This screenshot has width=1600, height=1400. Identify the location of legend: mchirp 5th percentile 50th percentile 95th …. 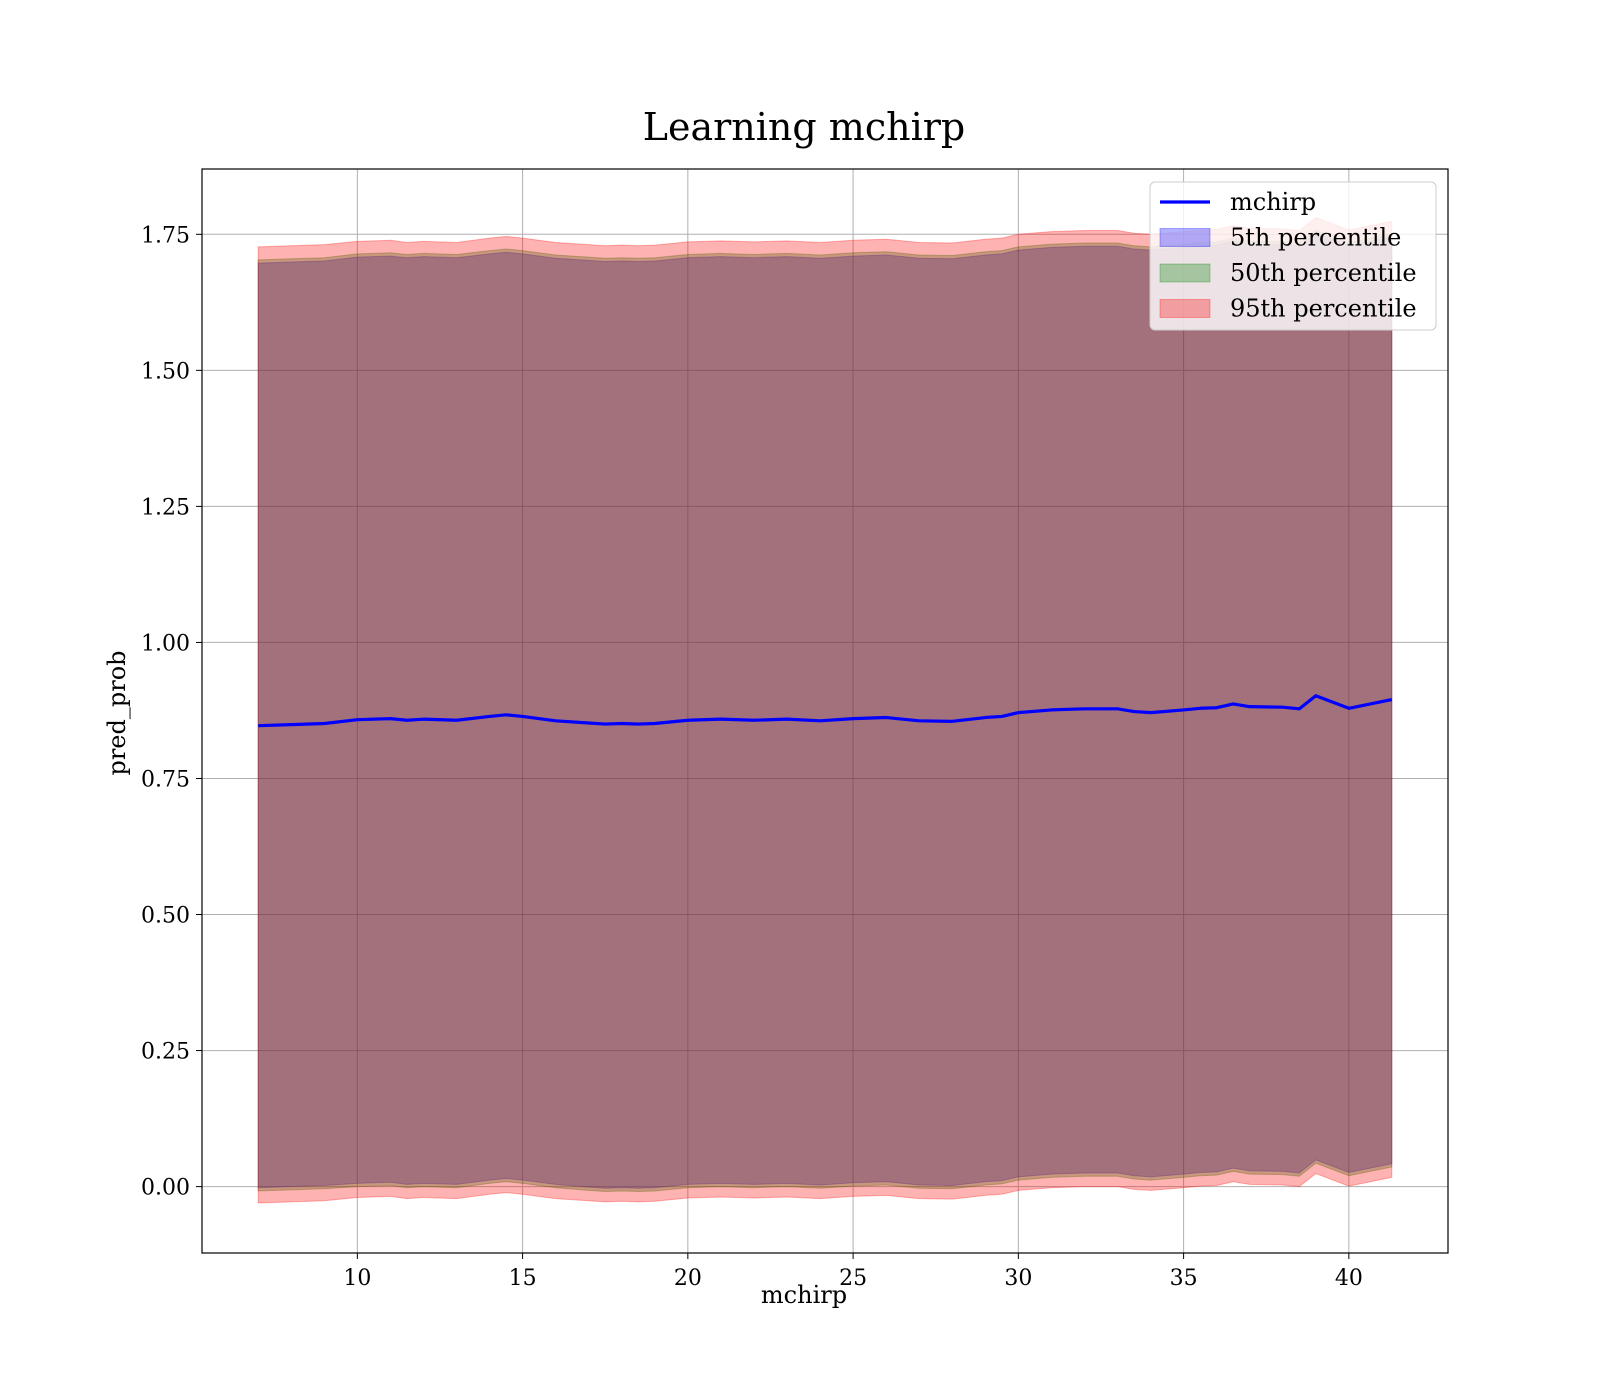
(1293, 256).